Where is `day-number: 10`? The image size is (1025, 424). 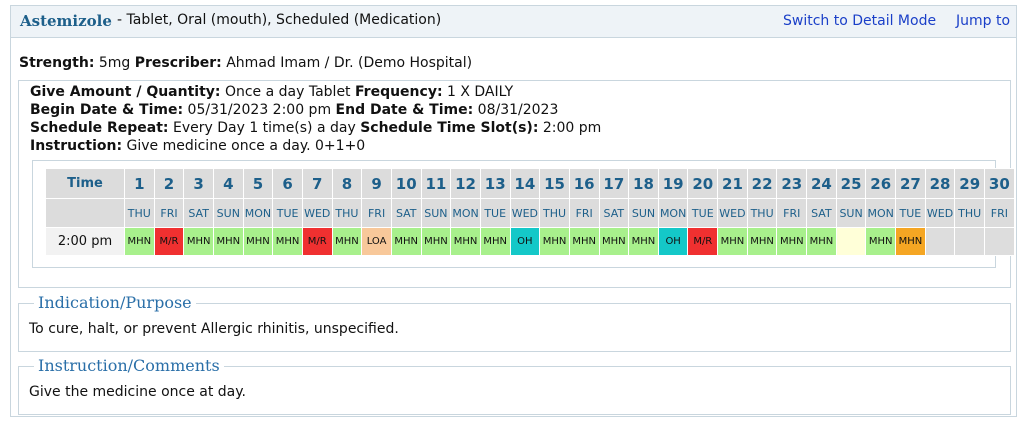
day-number: 10 is located at coordinates (406, 183).